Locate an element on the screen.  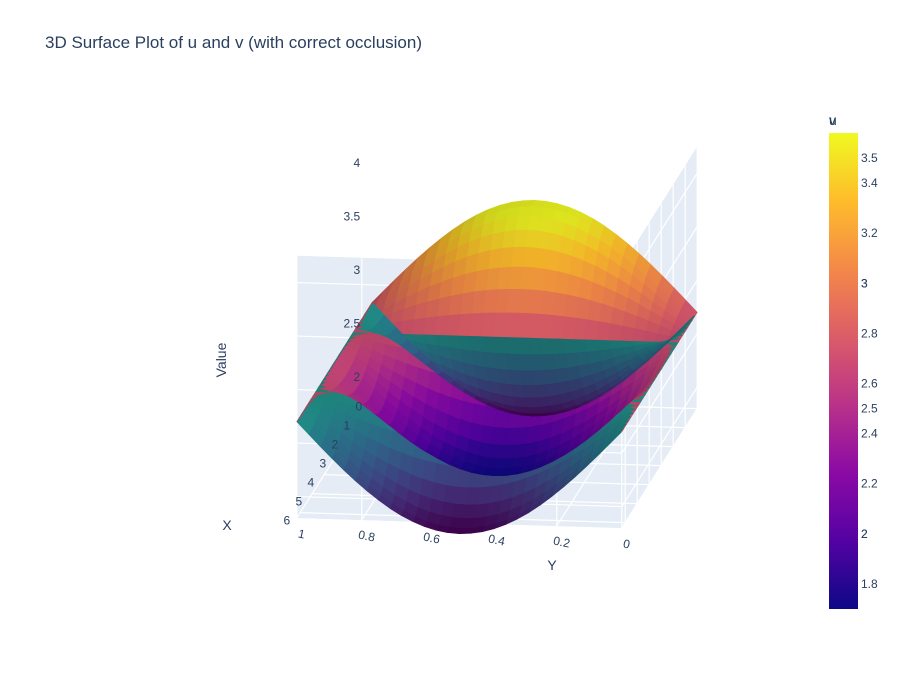
z-tick-label: 2 is located at coordinates (356, 377).